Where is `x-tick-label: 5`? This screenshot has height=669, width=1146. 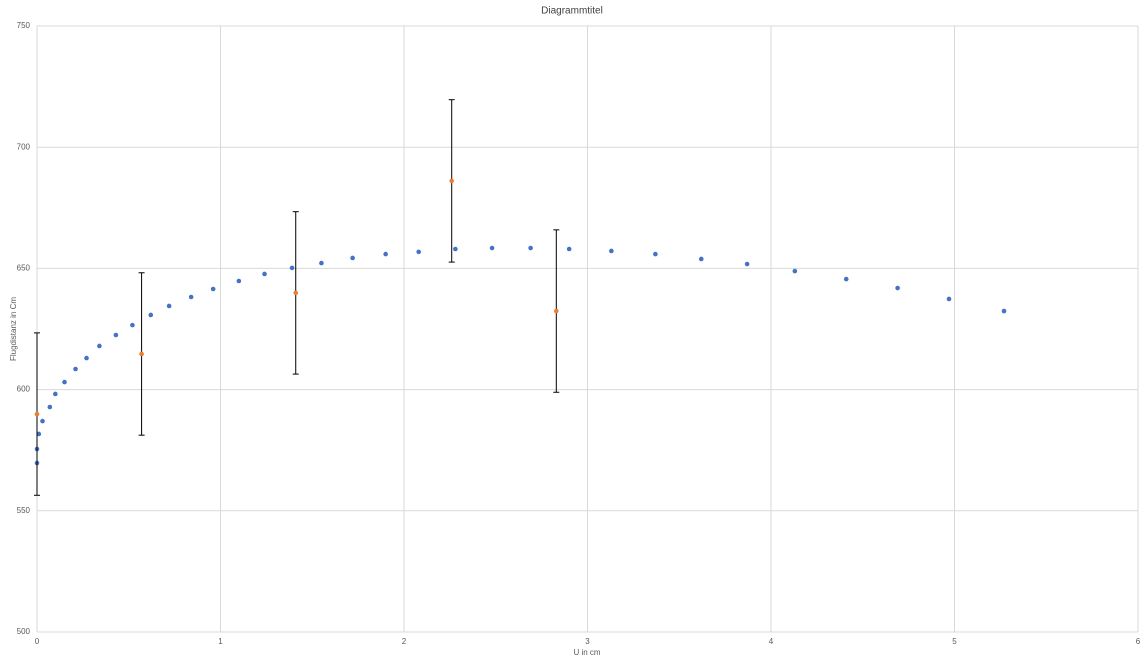
x-tick-label: 5 is located at coordinates (954, 641).